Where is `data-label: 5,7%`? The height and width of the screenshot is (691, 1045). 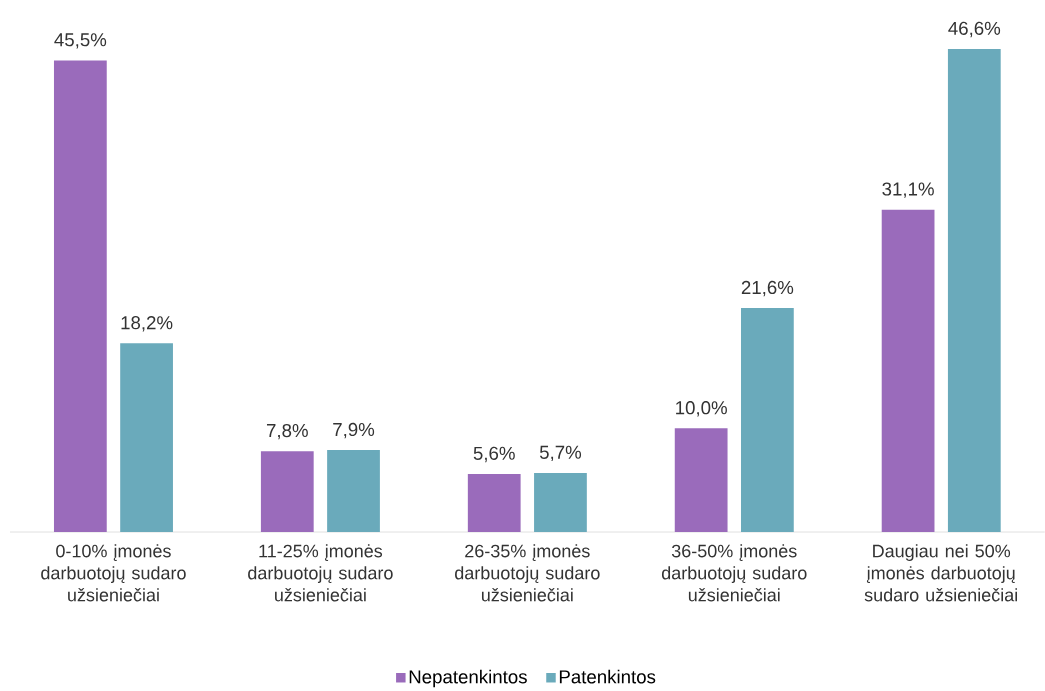 data-label: 5,7% is located at coordinates (560, 453).